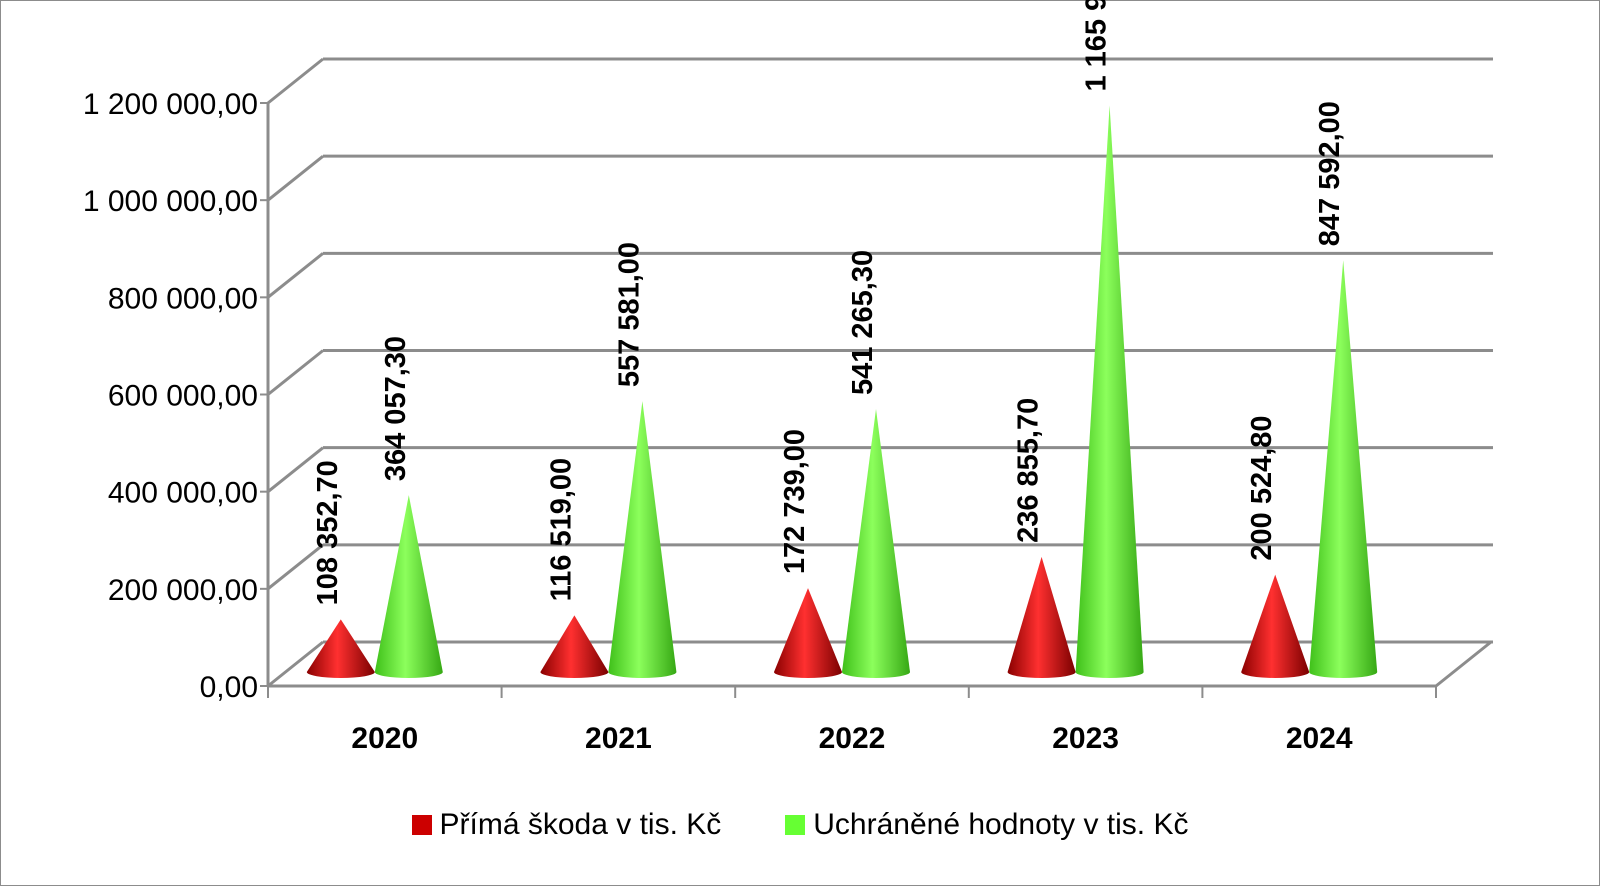  I want to click on data-label-green-2023: 1 165 995,50, so click(1097, 46).